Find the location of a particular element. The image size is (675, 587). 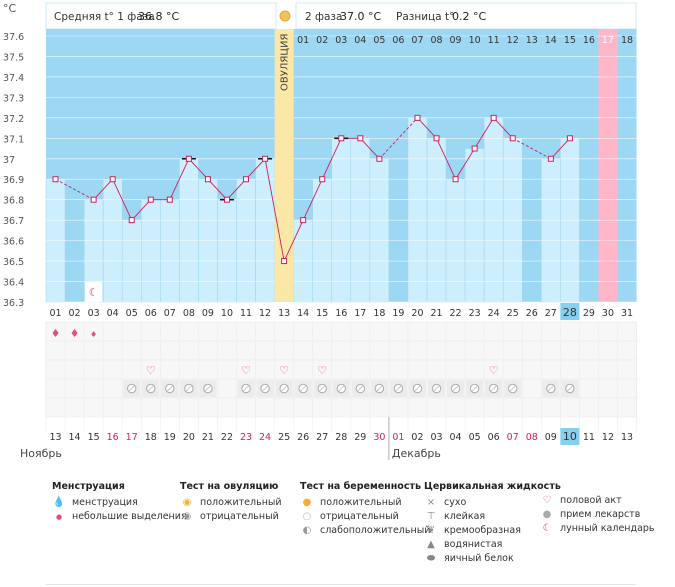

date-label: 13 is located at coordinates (55, 437).